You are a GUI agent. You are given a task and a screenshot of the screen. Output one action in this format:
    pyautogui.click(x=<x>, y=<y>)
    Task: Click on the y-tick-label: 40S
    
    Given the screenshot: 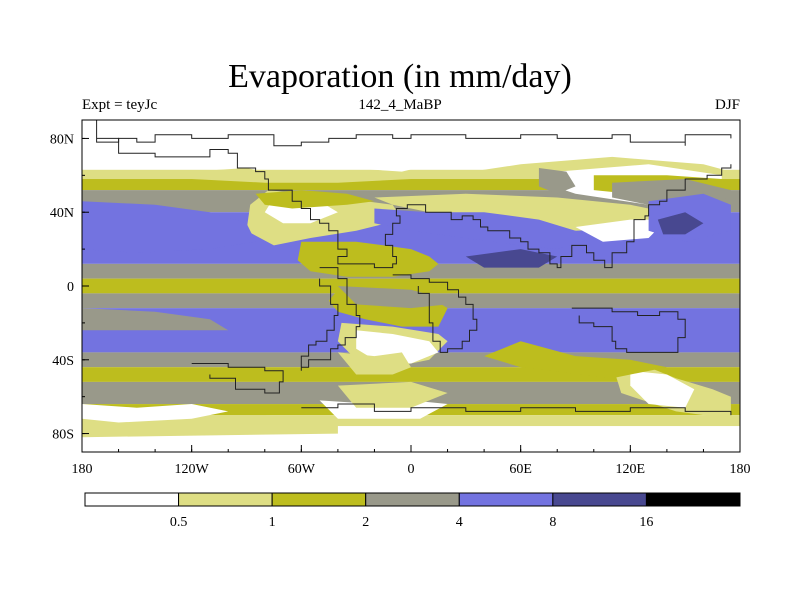 What is the action you would take?
    pyautogui.click(x=63, y=361)
    